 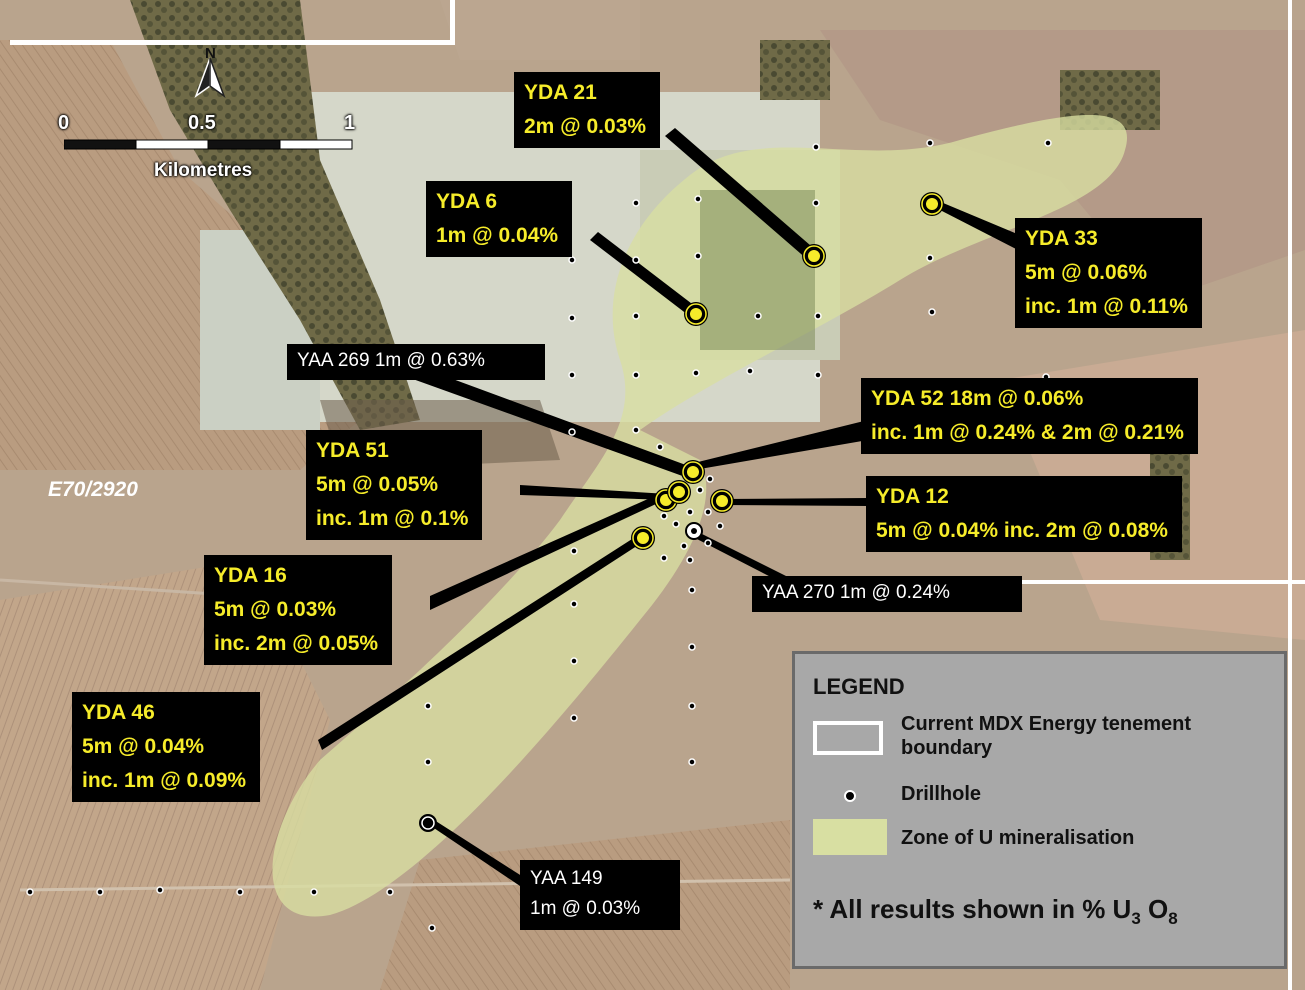 I want to click on drillhole-yda33, so click(x=932, y=204).